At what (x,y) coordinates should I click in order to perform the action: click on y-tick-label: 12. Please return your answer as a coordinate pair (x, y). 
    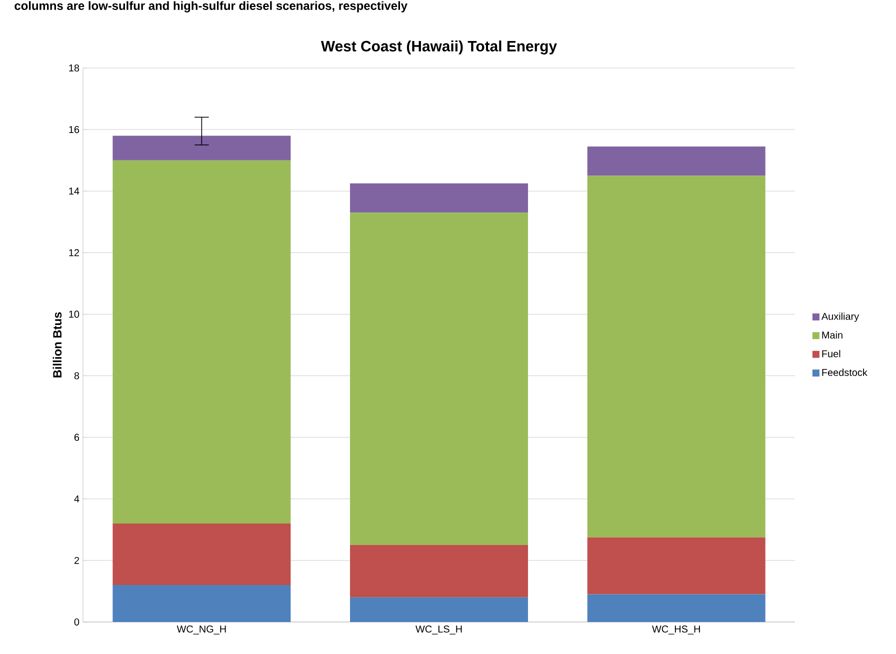
    Looking at the image, I should click on (74, 252).